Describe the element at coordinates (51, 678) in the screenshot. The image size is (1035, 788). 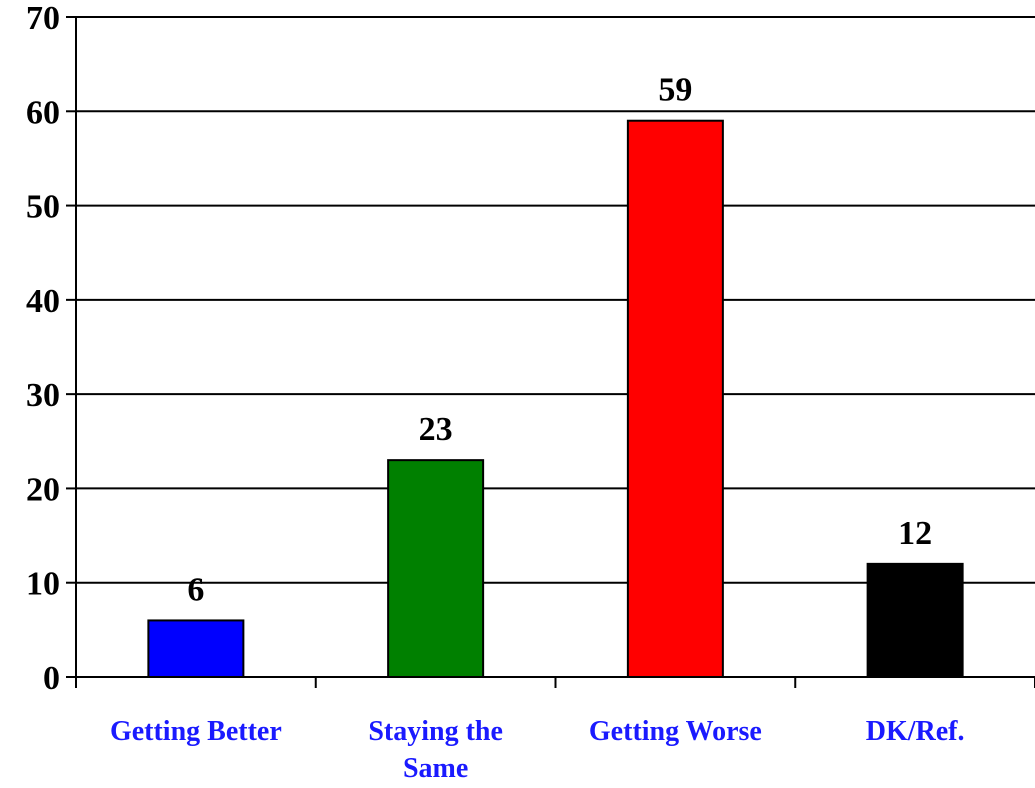
I see `y-tick-label: 0` at that location.